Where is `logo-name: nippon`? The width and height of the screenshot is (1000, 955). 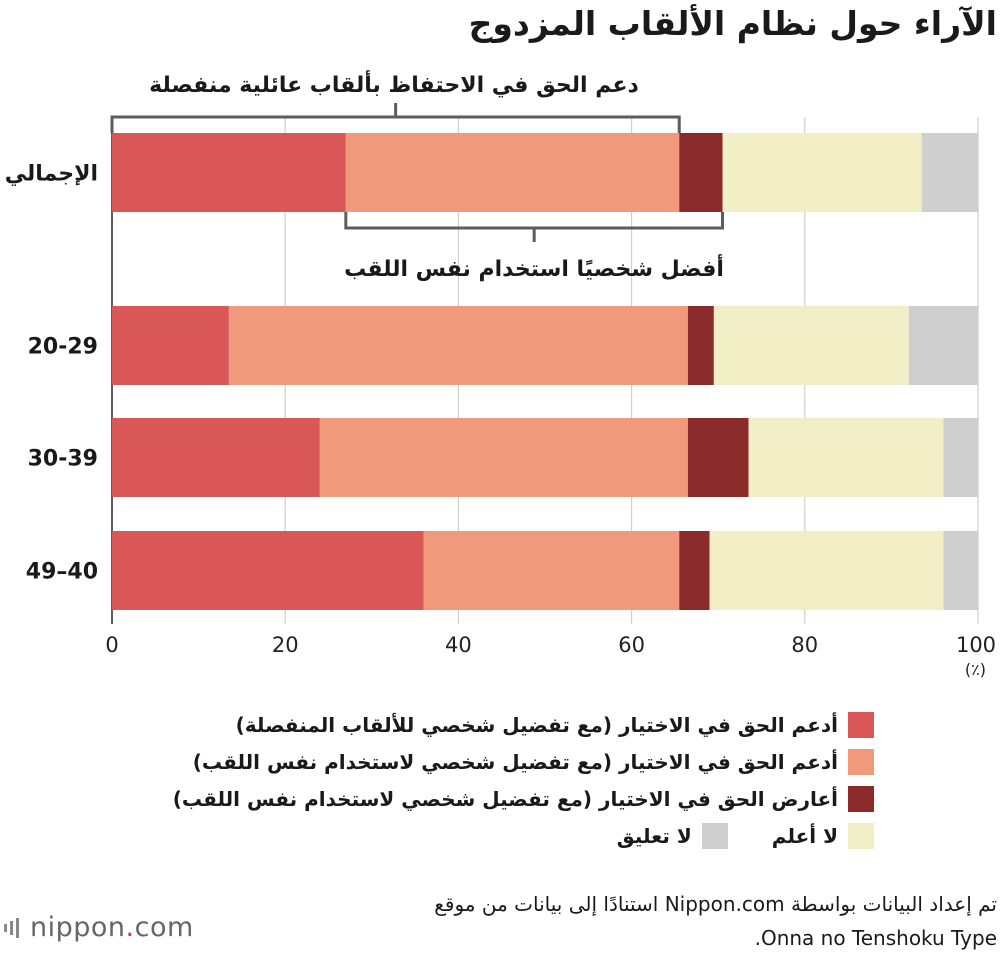 logo-name: nippon is located at coordinates (78, 927).